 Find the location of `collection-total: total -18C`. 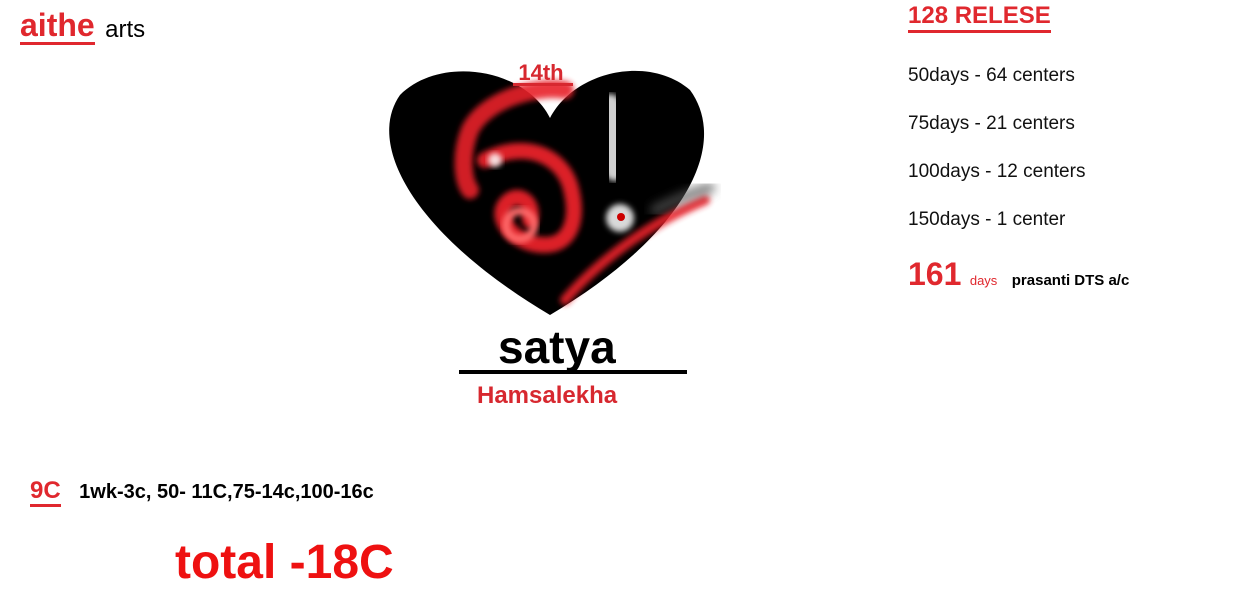

collection-total: total -18C is located at coordinates (284, 562).